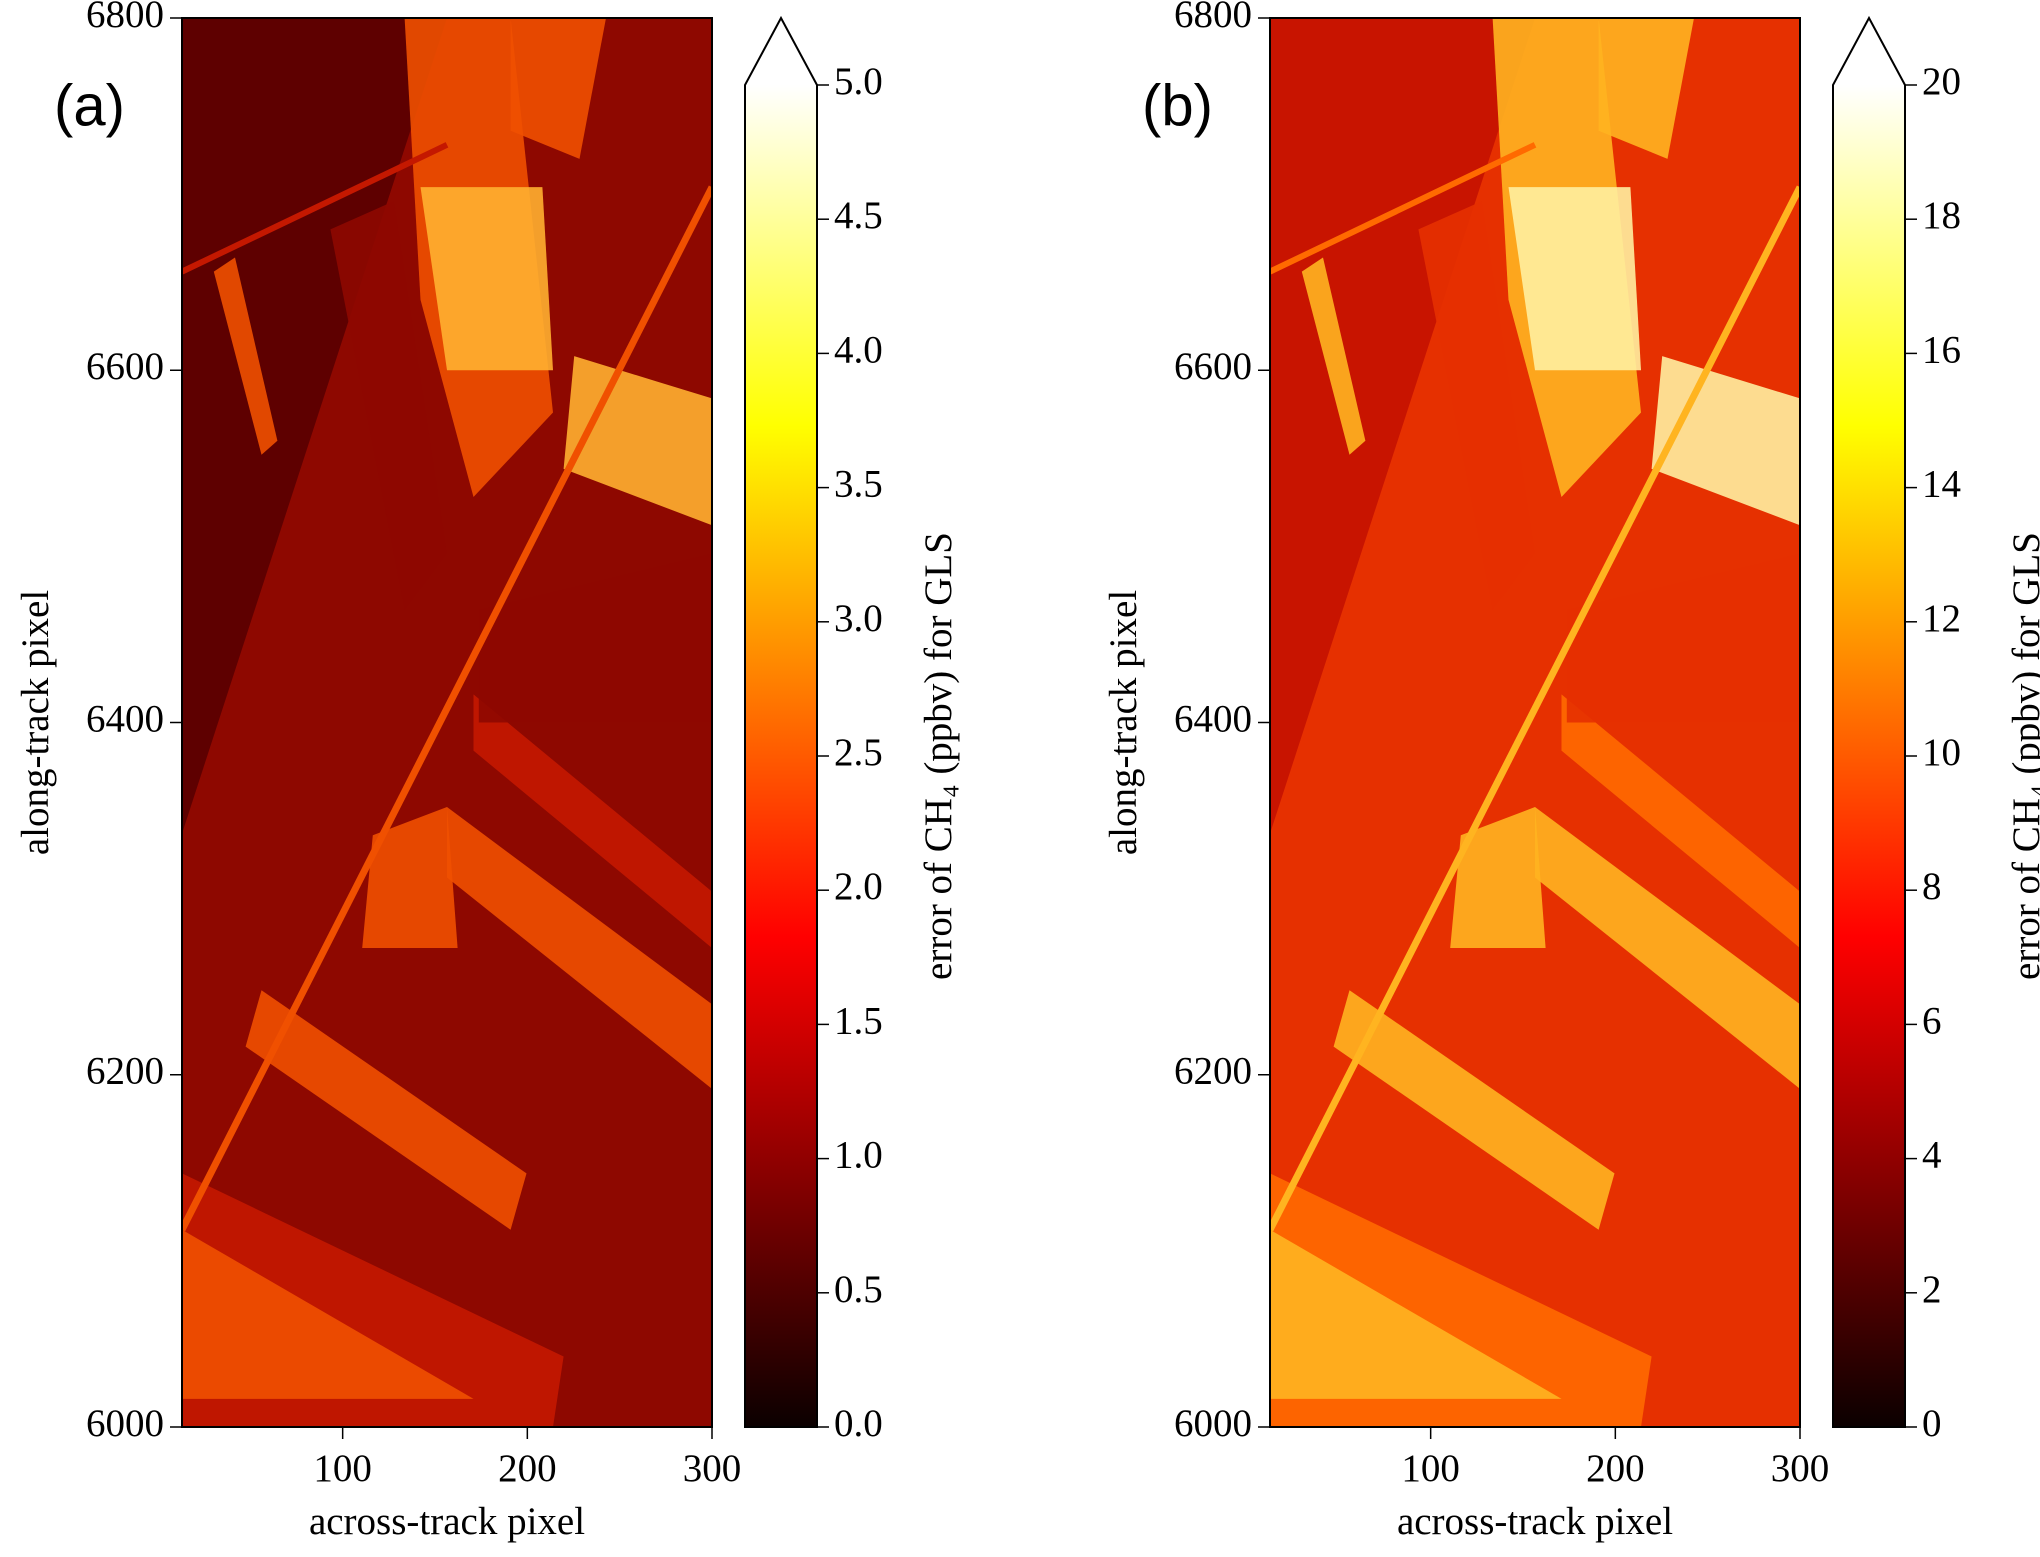 The height and width of the screenshot is (1557, 2040). Describe the element at coordinates (1932, 1423) in the screenshot. I see `colorbar-tick-label: 0` at that location.